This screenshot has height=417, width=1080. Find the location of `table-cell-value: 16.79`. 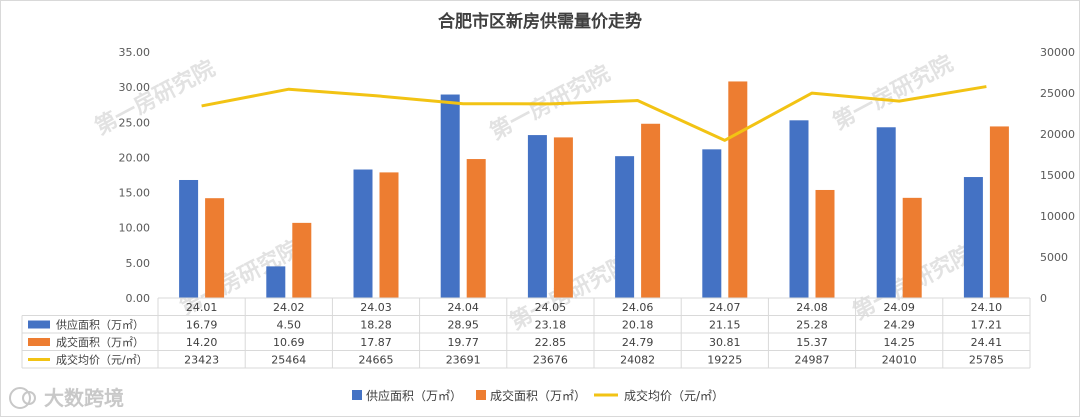

table-cell-value: 16.79 is located at coordinates (202, 325).